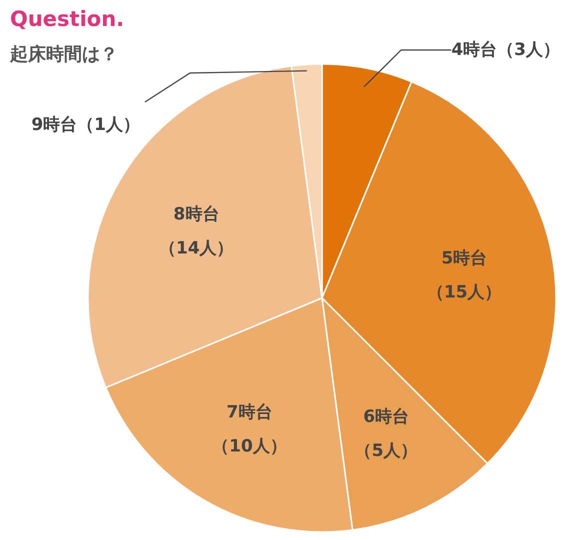 This screenshot has height=540, width=570. What do you see at coordinates (85, 125) in the screenshot?
I see `slice-label: 9時台（1人）` at bounding box center [85, 125].